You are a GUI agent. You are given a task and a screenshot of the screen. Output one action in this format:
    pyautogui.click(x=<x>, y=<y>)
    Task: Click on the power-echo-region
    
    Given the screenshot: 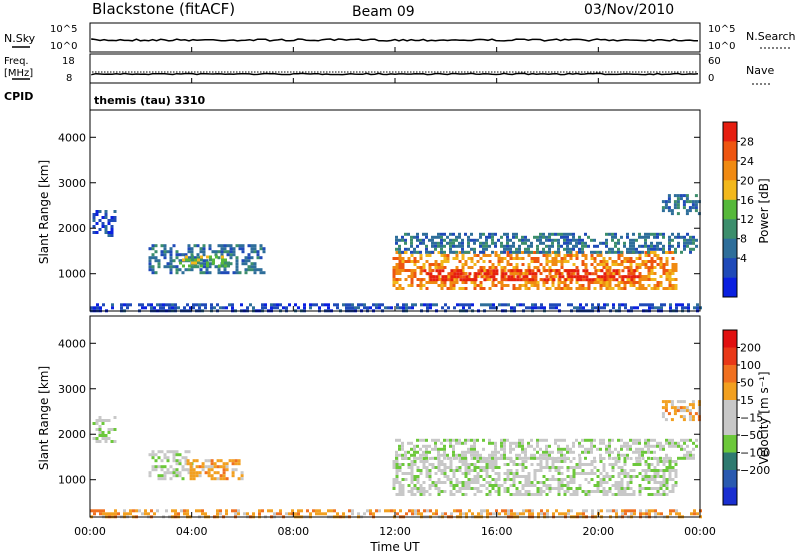 What is the action you would take?
    pyautogui.click(x=681, y=205)
    